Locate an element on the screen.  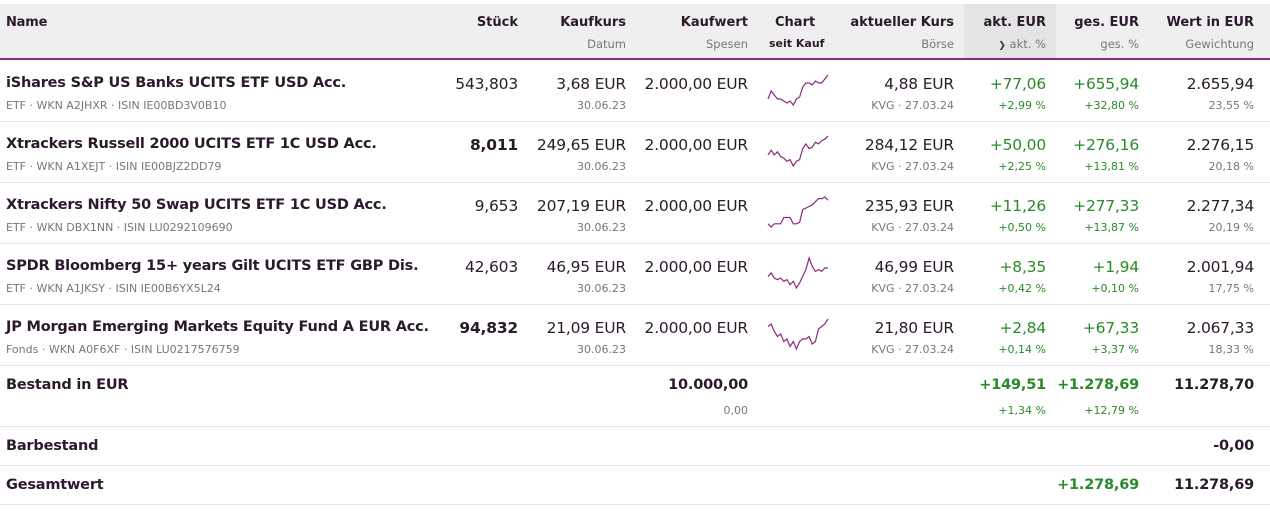
stueck: 9,653 is located at coordinates (496, 206).